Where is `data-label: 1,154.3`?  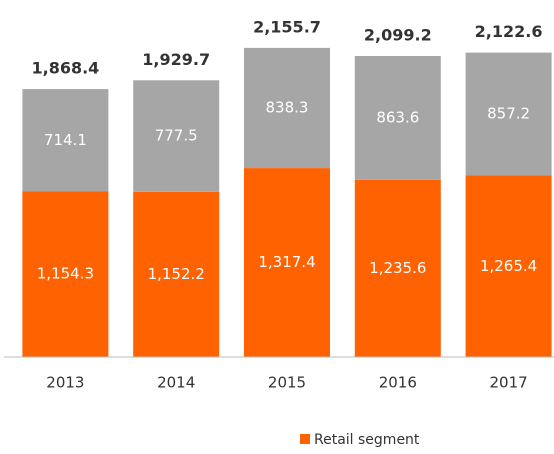
data-label: 1,154.3 is located at coordinates (65, 274).